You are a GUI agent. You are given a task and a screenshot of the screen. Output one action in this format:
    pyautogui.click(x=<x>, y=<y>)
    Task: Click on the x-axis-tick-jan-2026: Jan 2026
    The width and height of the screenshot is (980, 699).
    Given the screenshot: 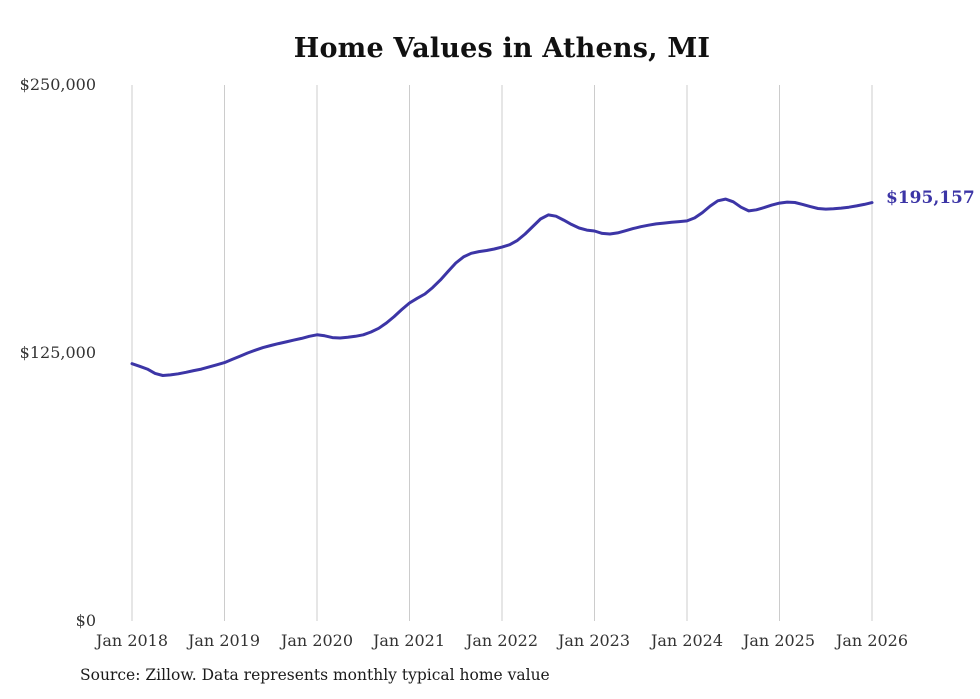 What is the action you would take?
    pyautogui.click(x=872, y=640)
    